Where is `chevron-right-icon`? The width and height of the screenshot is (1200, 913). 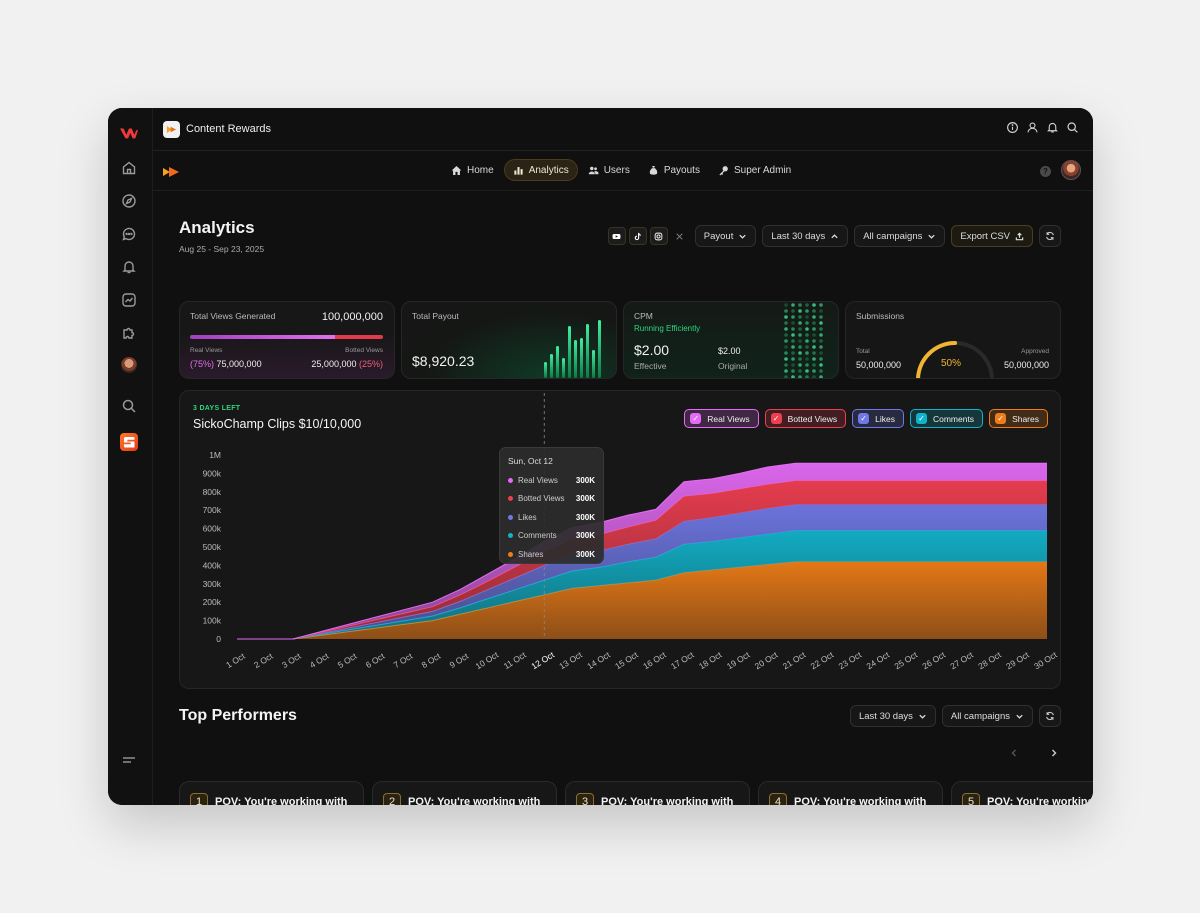
chevron-right-icon is located at coordinates (1054, 753).